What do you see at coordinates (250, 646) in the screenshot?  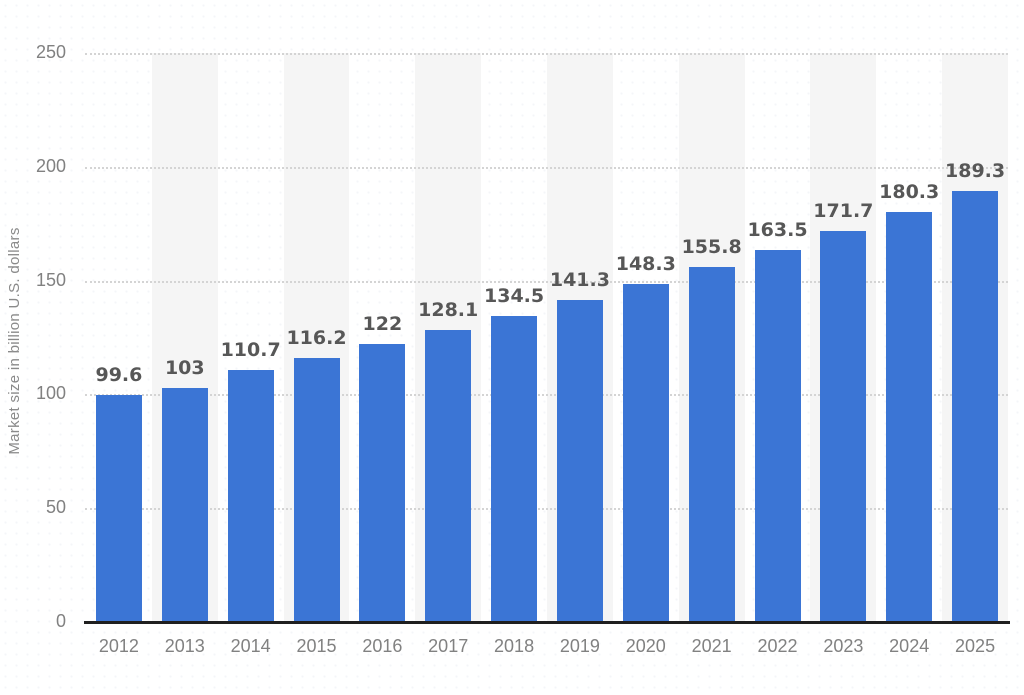 I see `x-tick-label-2014: 2014` at bounding box center [250, 646].